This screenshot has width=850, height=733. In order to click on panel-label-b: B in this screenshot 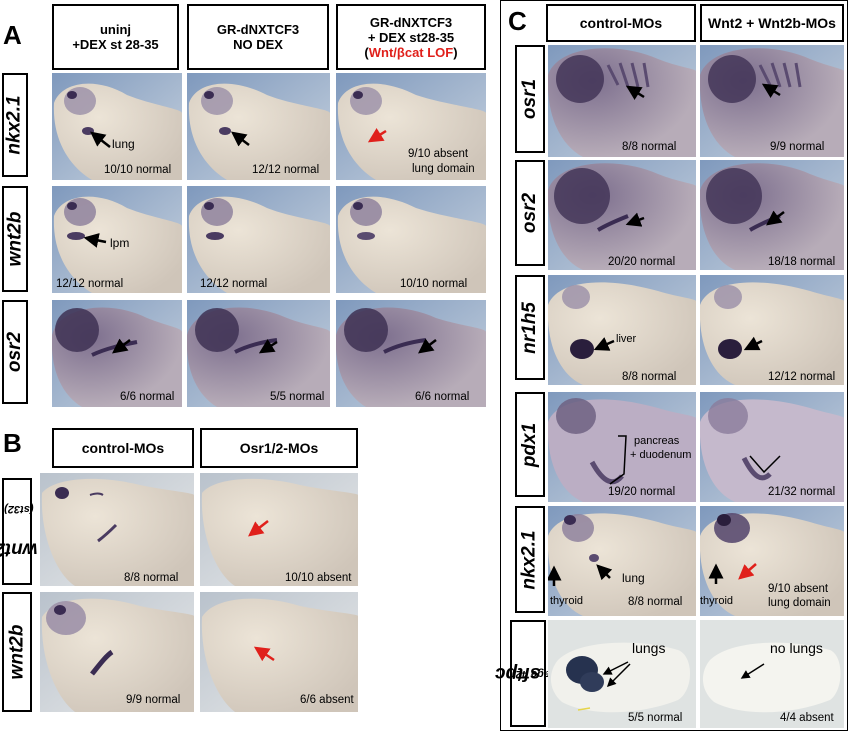, I will do `click(12, 443)`.